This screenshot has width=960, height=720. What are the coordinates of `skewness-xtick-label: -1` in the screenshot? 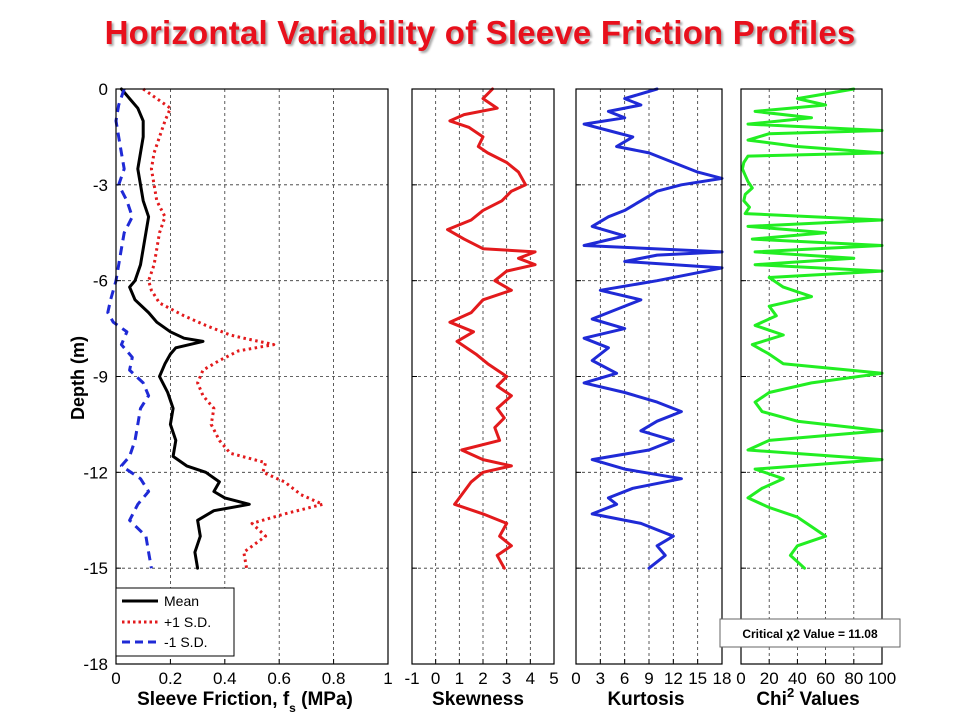 It's located at (411, 678).